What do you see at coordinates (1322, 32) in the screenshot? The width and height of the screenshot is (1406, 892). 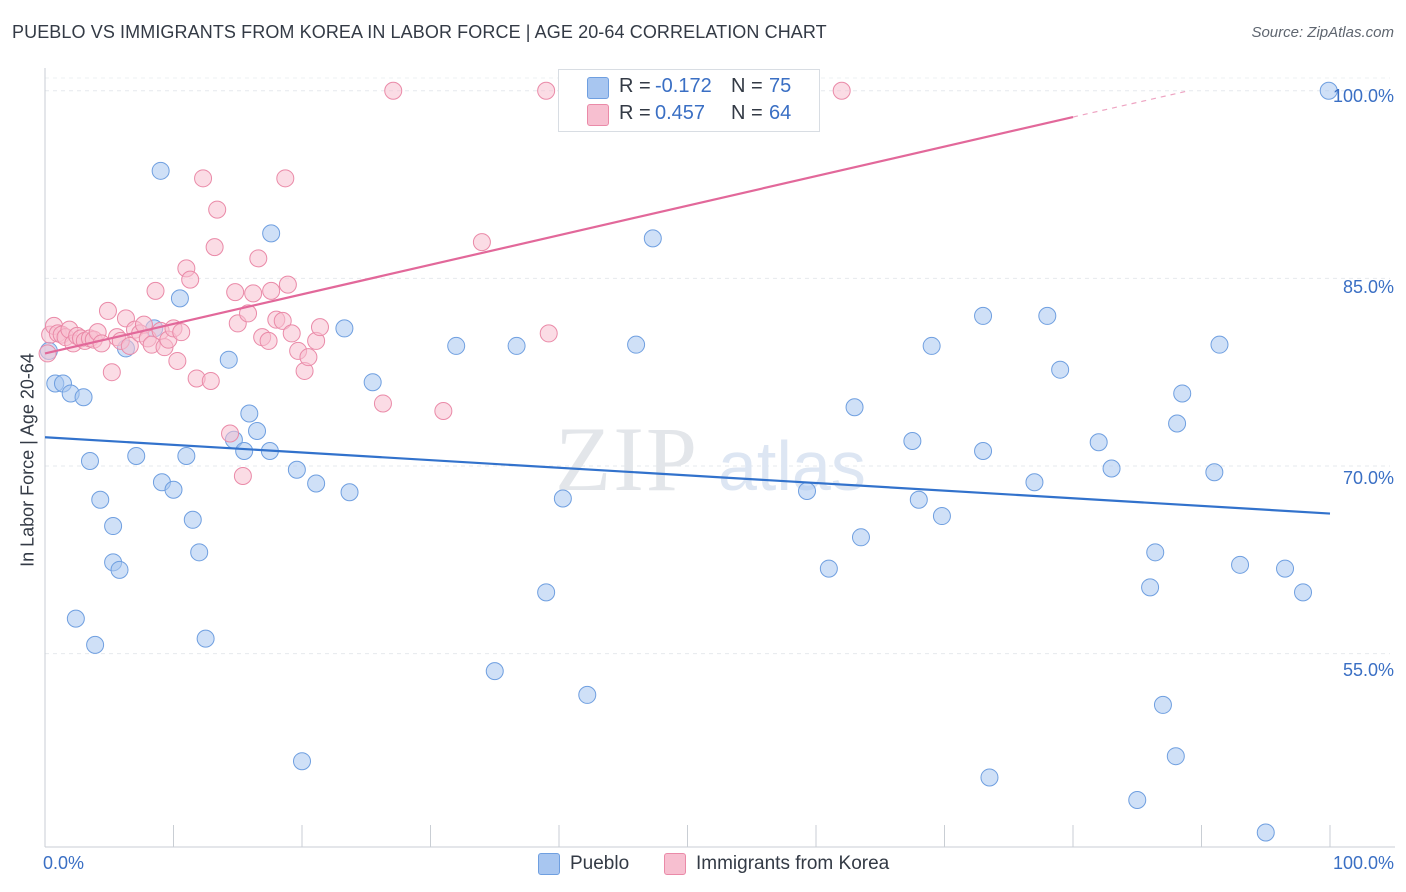 I see `source-label: Source: ZipAtlas.com` at bounding box center [1322, 32].